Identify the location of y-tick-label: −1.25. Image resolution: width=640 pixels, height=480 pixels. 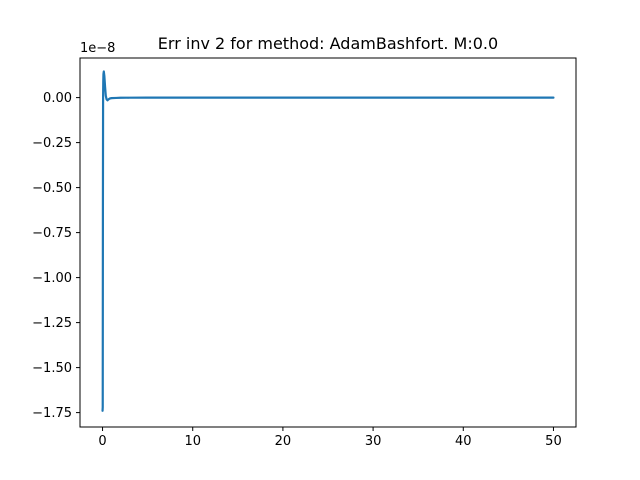
(52, 323).